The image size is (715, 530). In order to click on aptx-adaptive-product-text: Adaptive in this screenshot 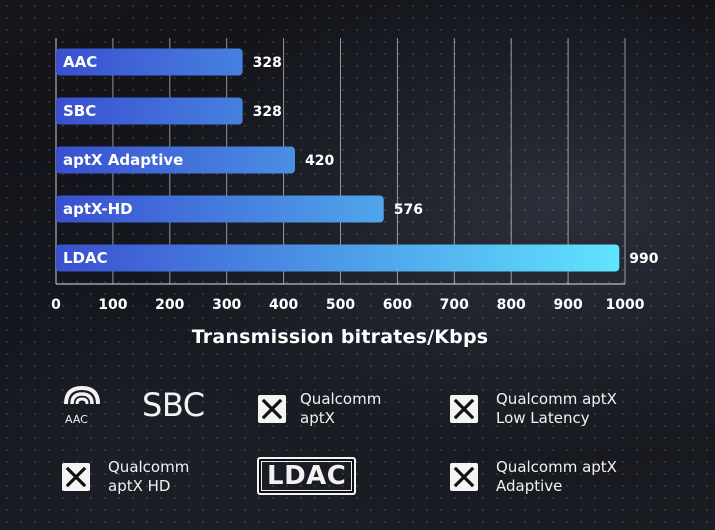, I will do `click(529, 486)`.